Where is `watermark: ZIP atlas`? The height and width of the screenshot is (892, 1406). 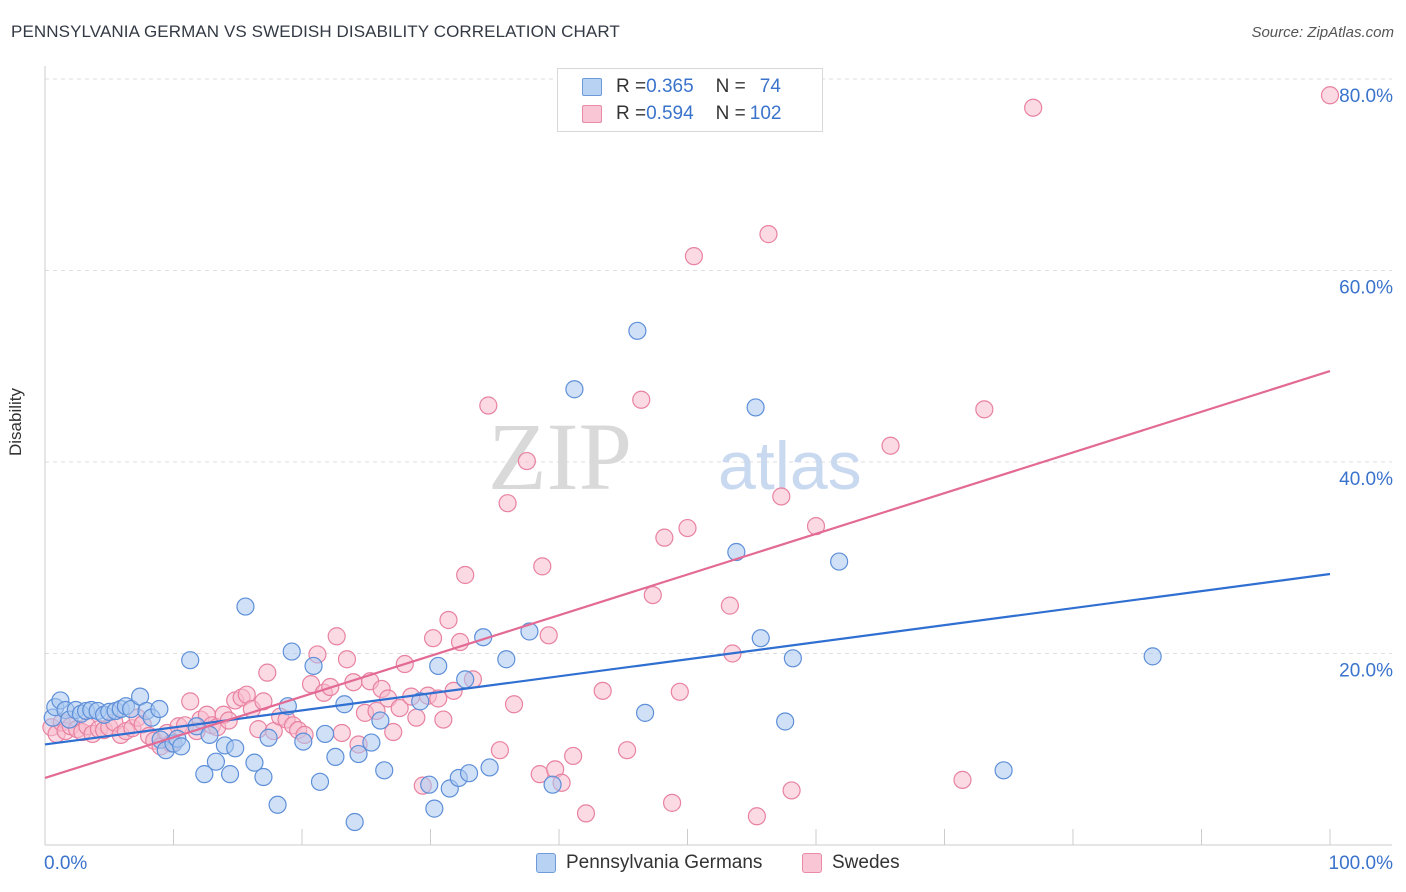
watermark: ZIP atlas is located at coordinates (675, 456).